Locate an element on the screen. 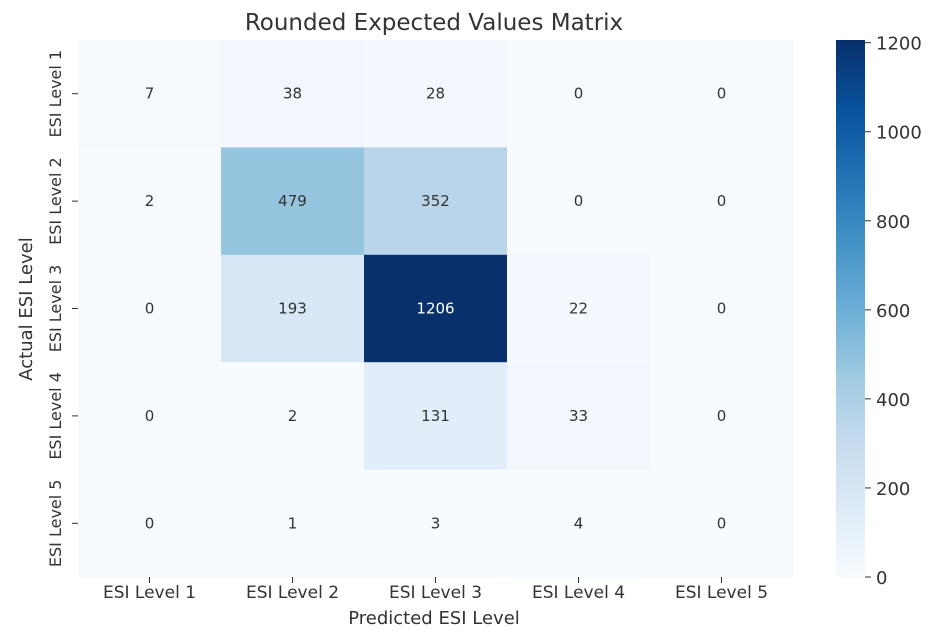  cell-value-label: 479 is located at coordinates (292, 201).